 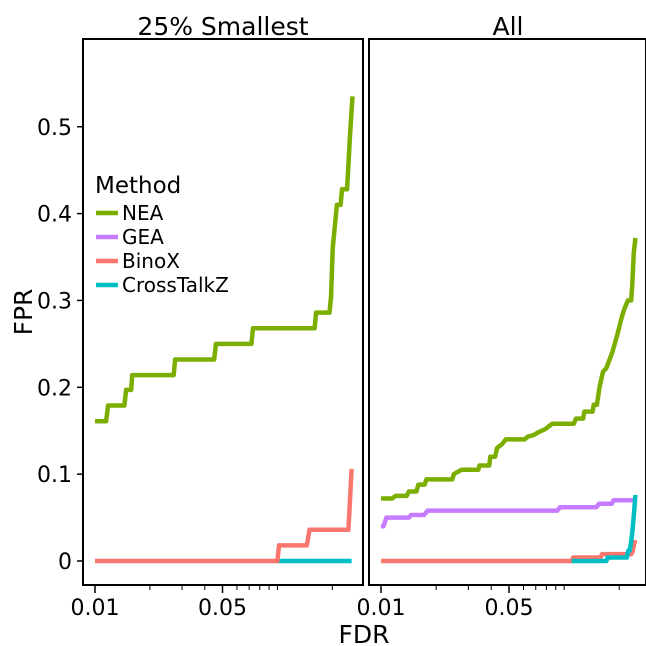 I want to click on series-line-crosstalkz-right, so click(x=604, y=529).